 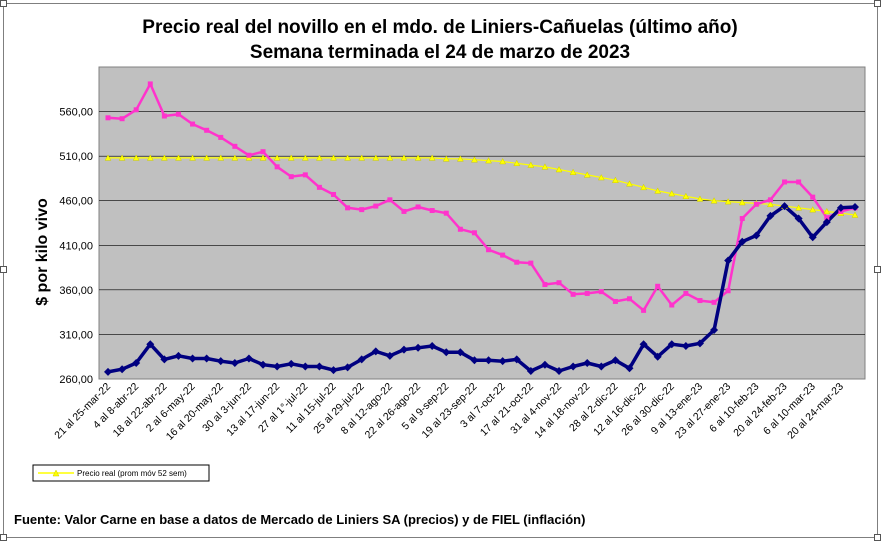 I want to click on resize-handle-bottom-right, so click(x=877, y=537).